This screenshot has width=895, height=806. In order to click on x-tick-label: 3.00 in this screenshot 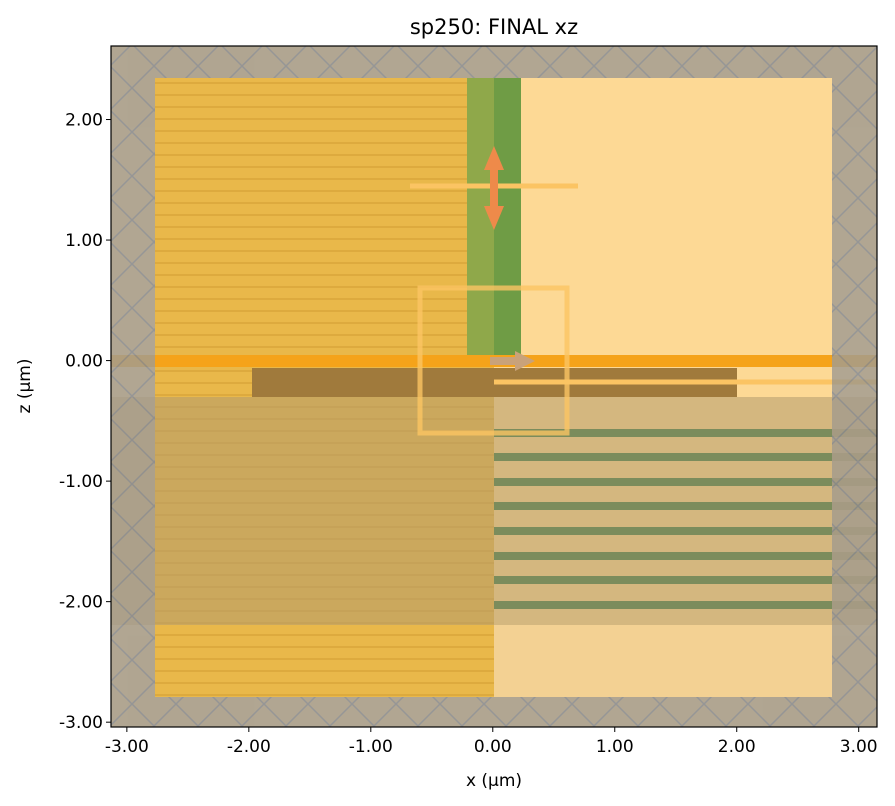, I will do `click(859, 747)`.